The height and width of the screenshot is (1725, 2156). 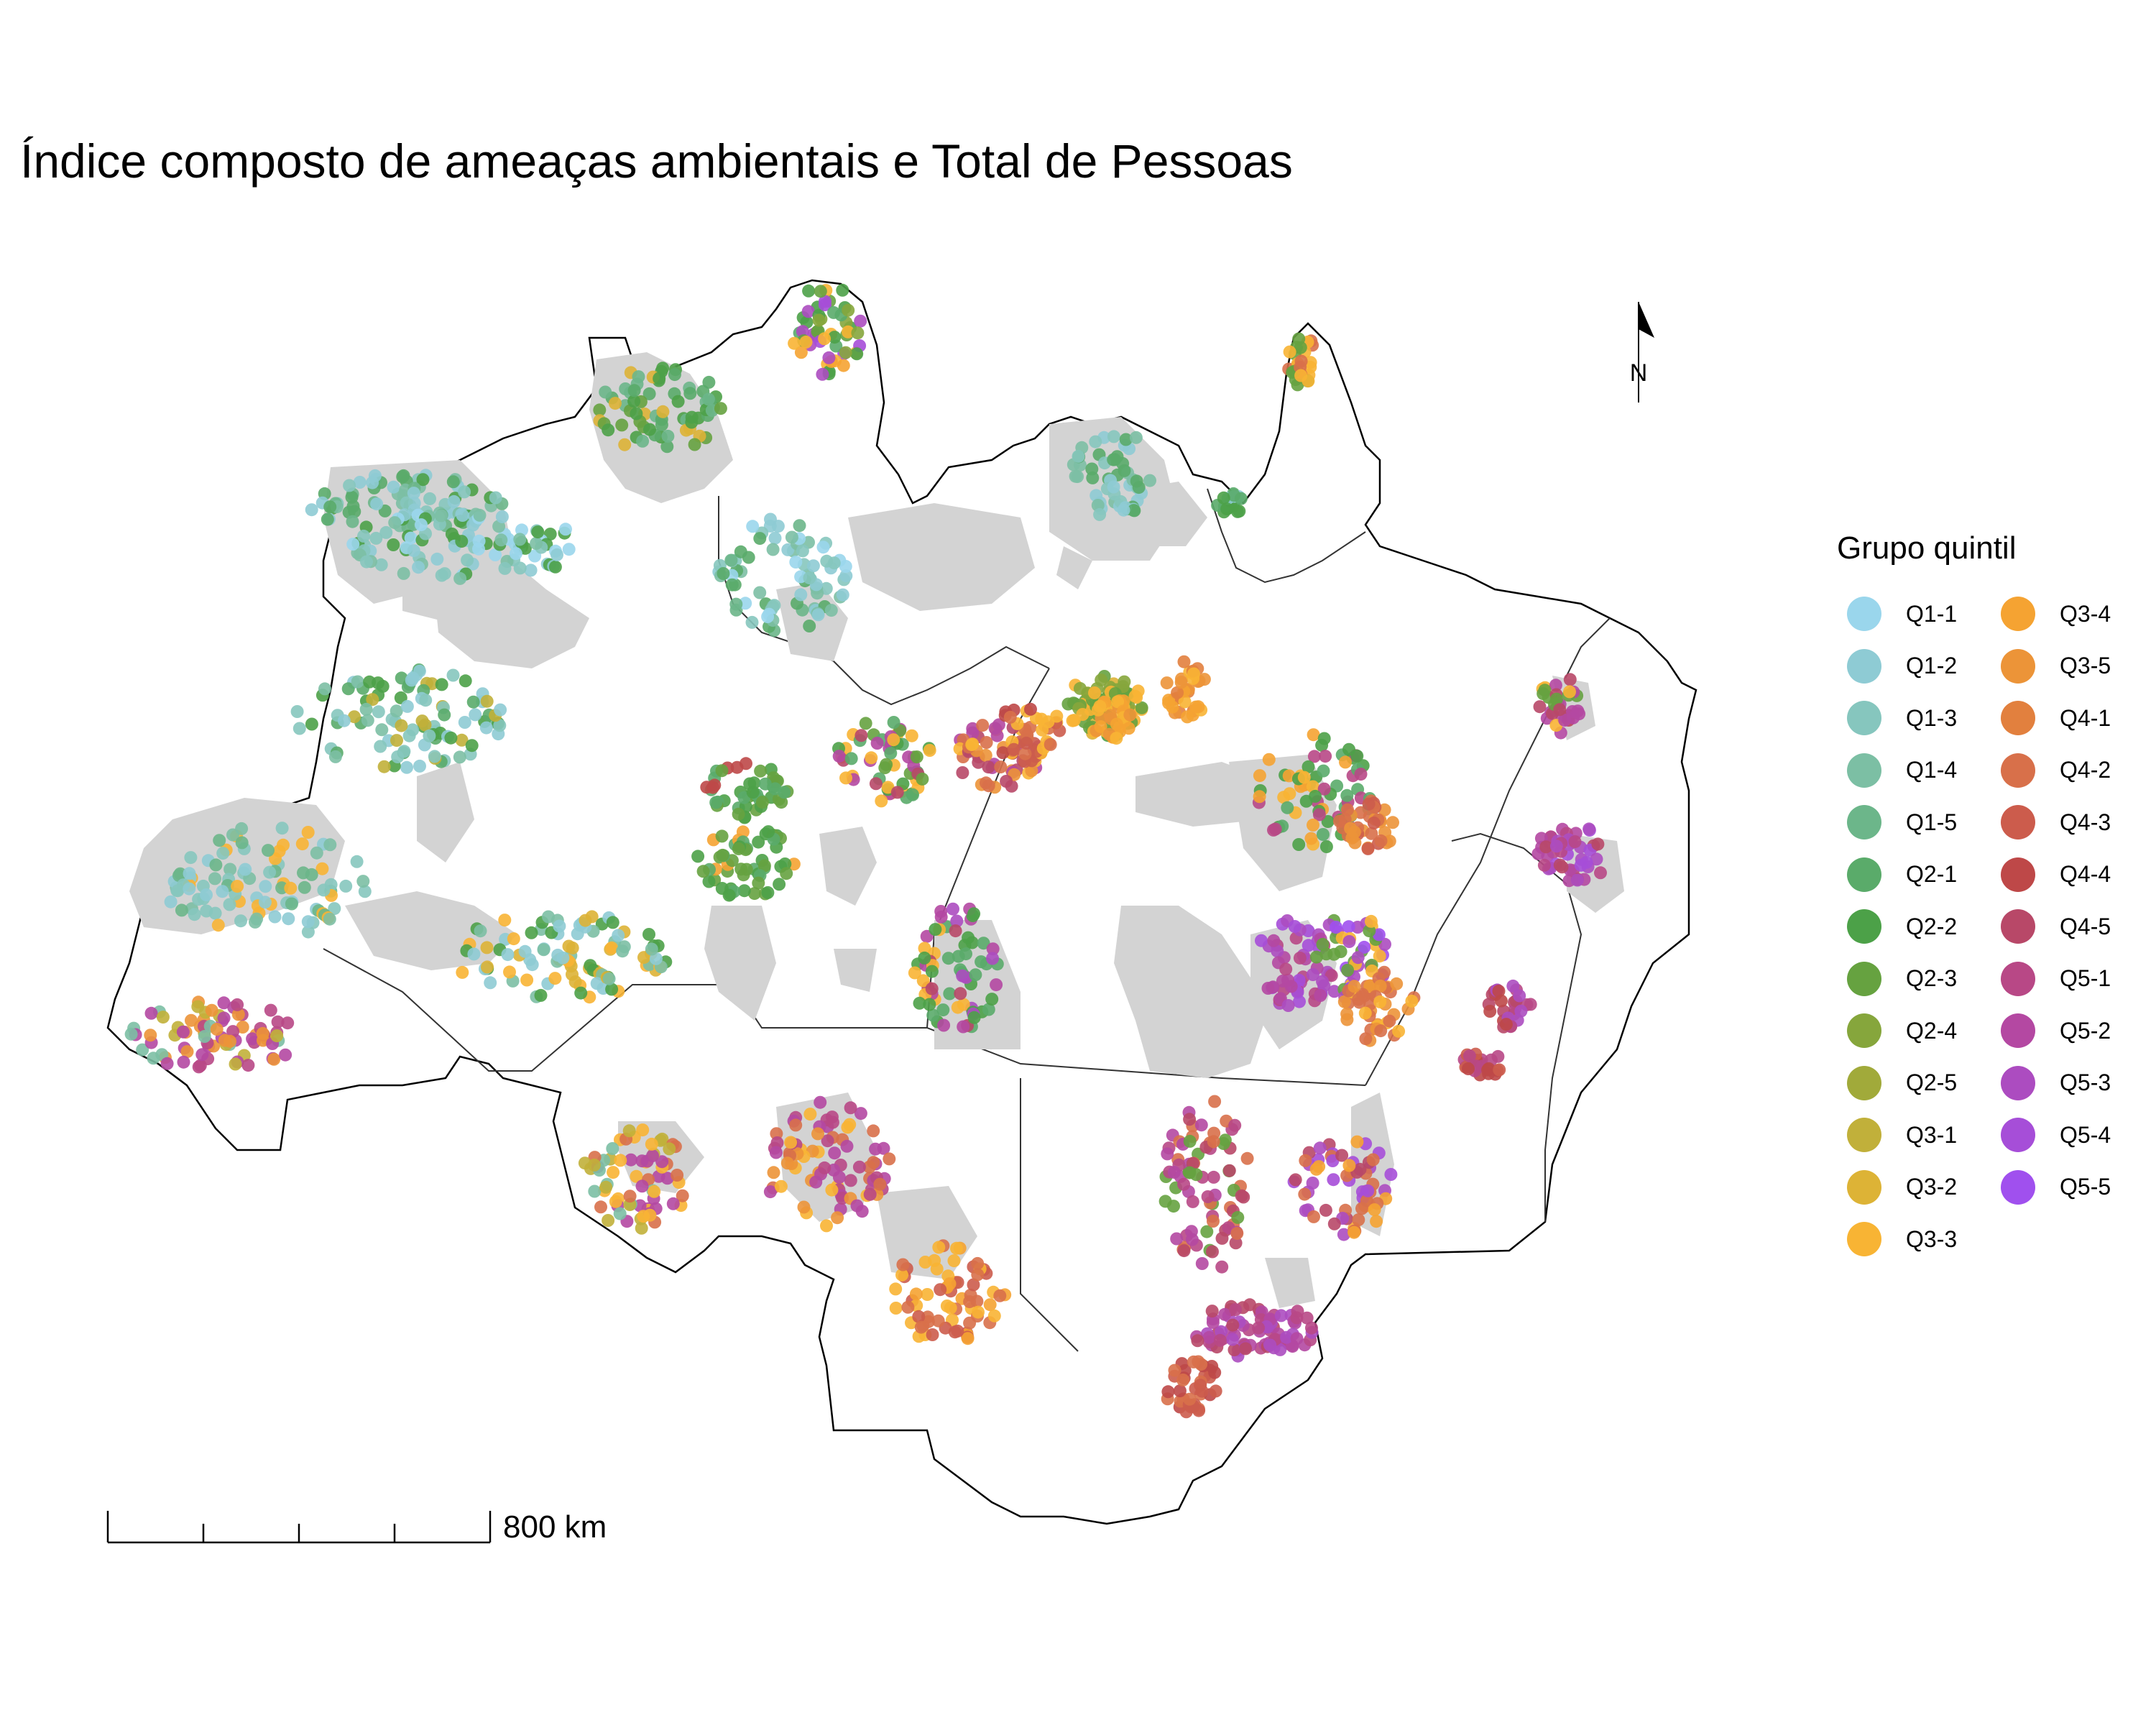 What do you see at coordinates (555, 1527) in the screenshot?
I see `scale-bar-label: 800 km` at bounding box center [555, 1527].